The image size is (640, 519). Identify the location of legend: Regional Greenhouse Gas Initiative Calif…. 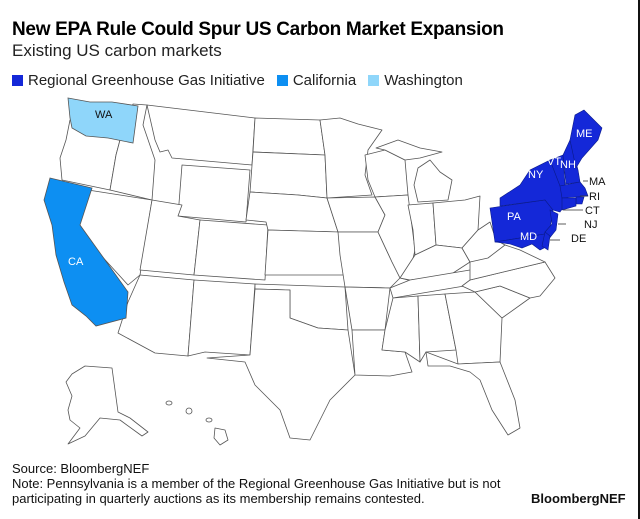
(243, 80).